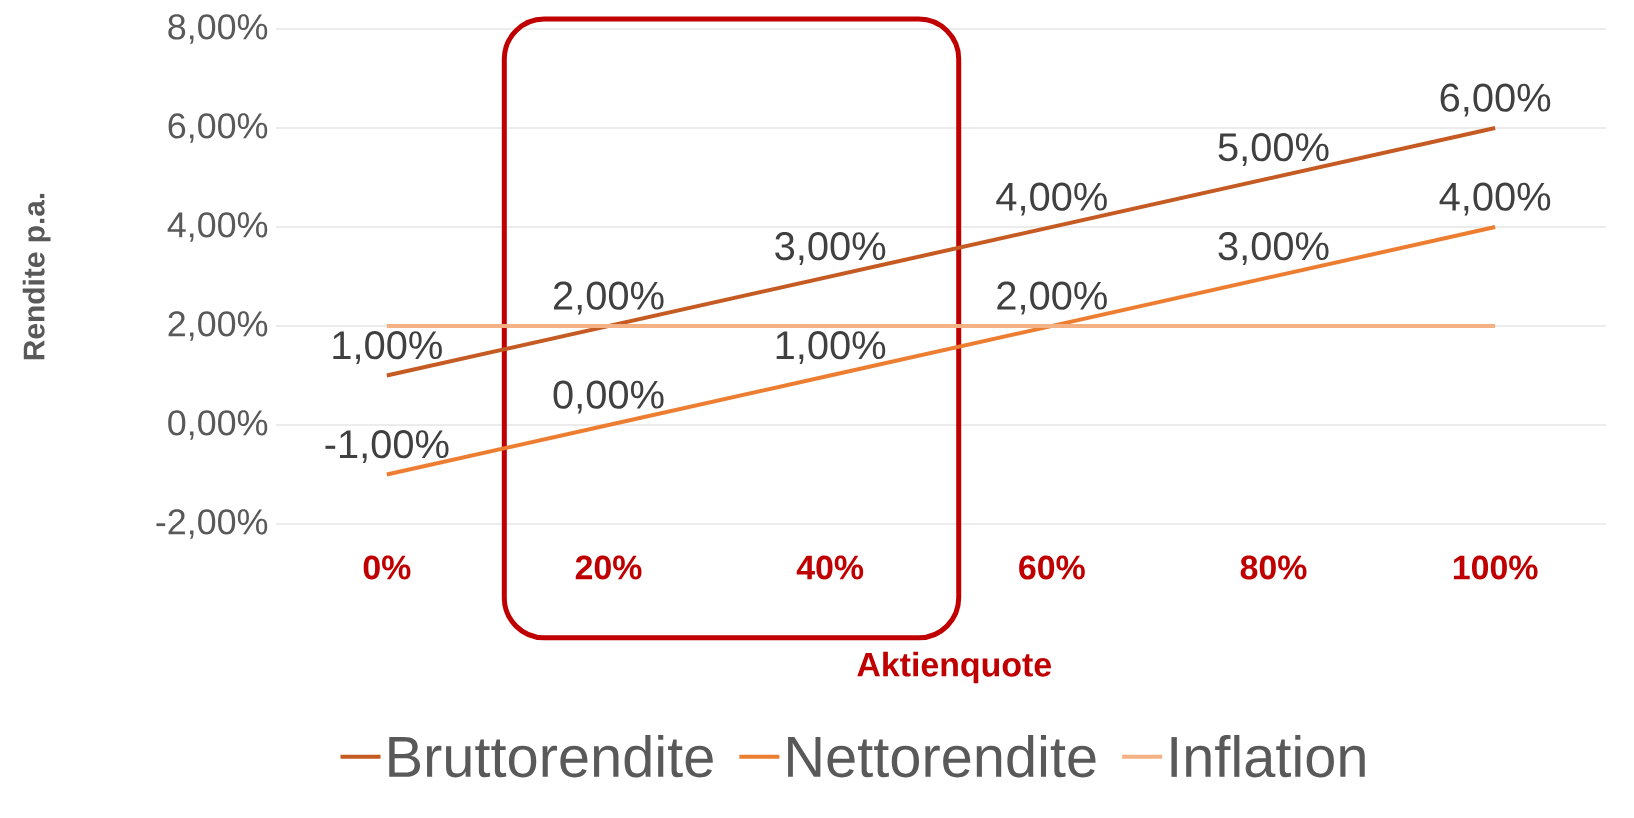  Describe the element at coordinates (1273, 149) in the screenshot. I see `data-label: 5,00%` at that location.